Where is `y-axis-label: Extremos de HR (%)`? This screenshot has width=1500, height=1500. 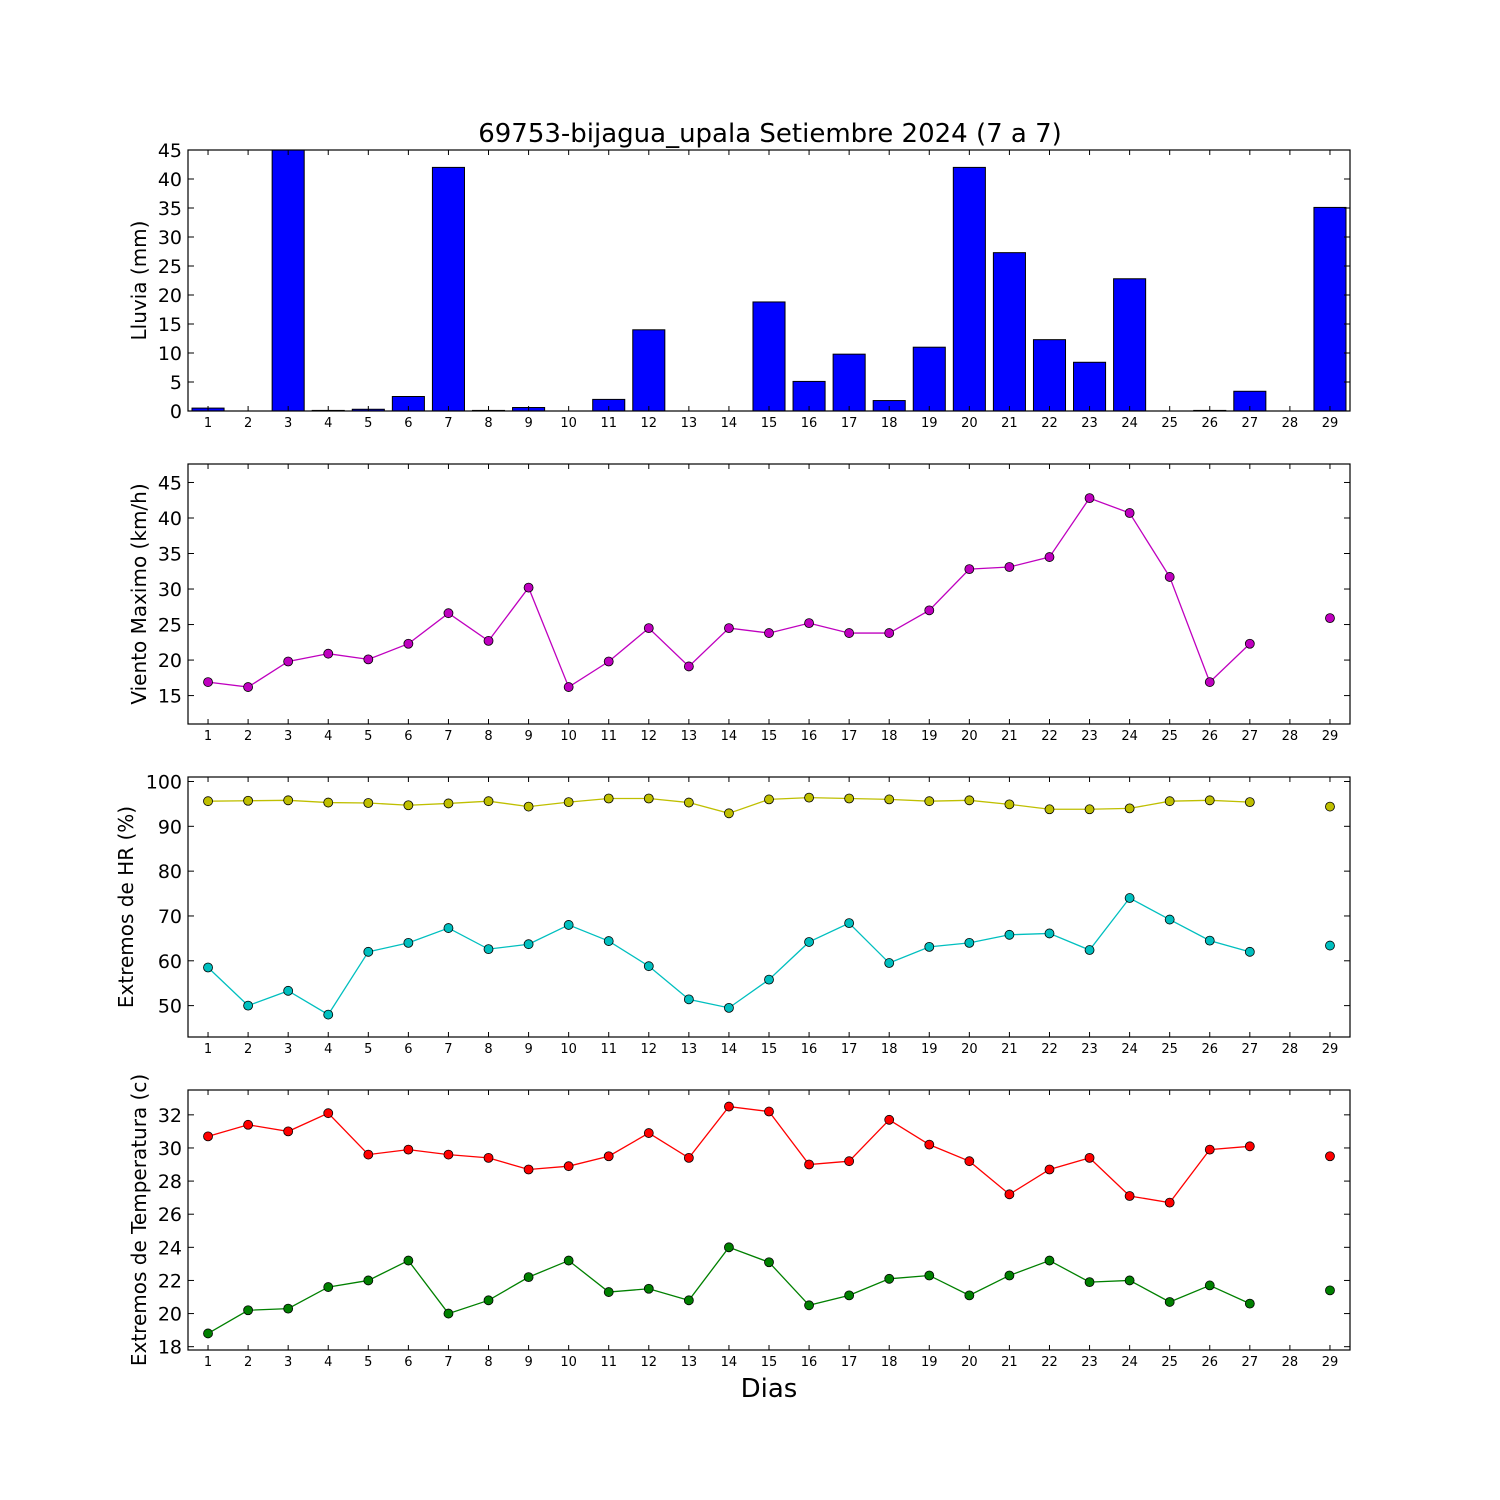
y-axis-label: Extremos de HR (%) is located at coordinates (126, 907).